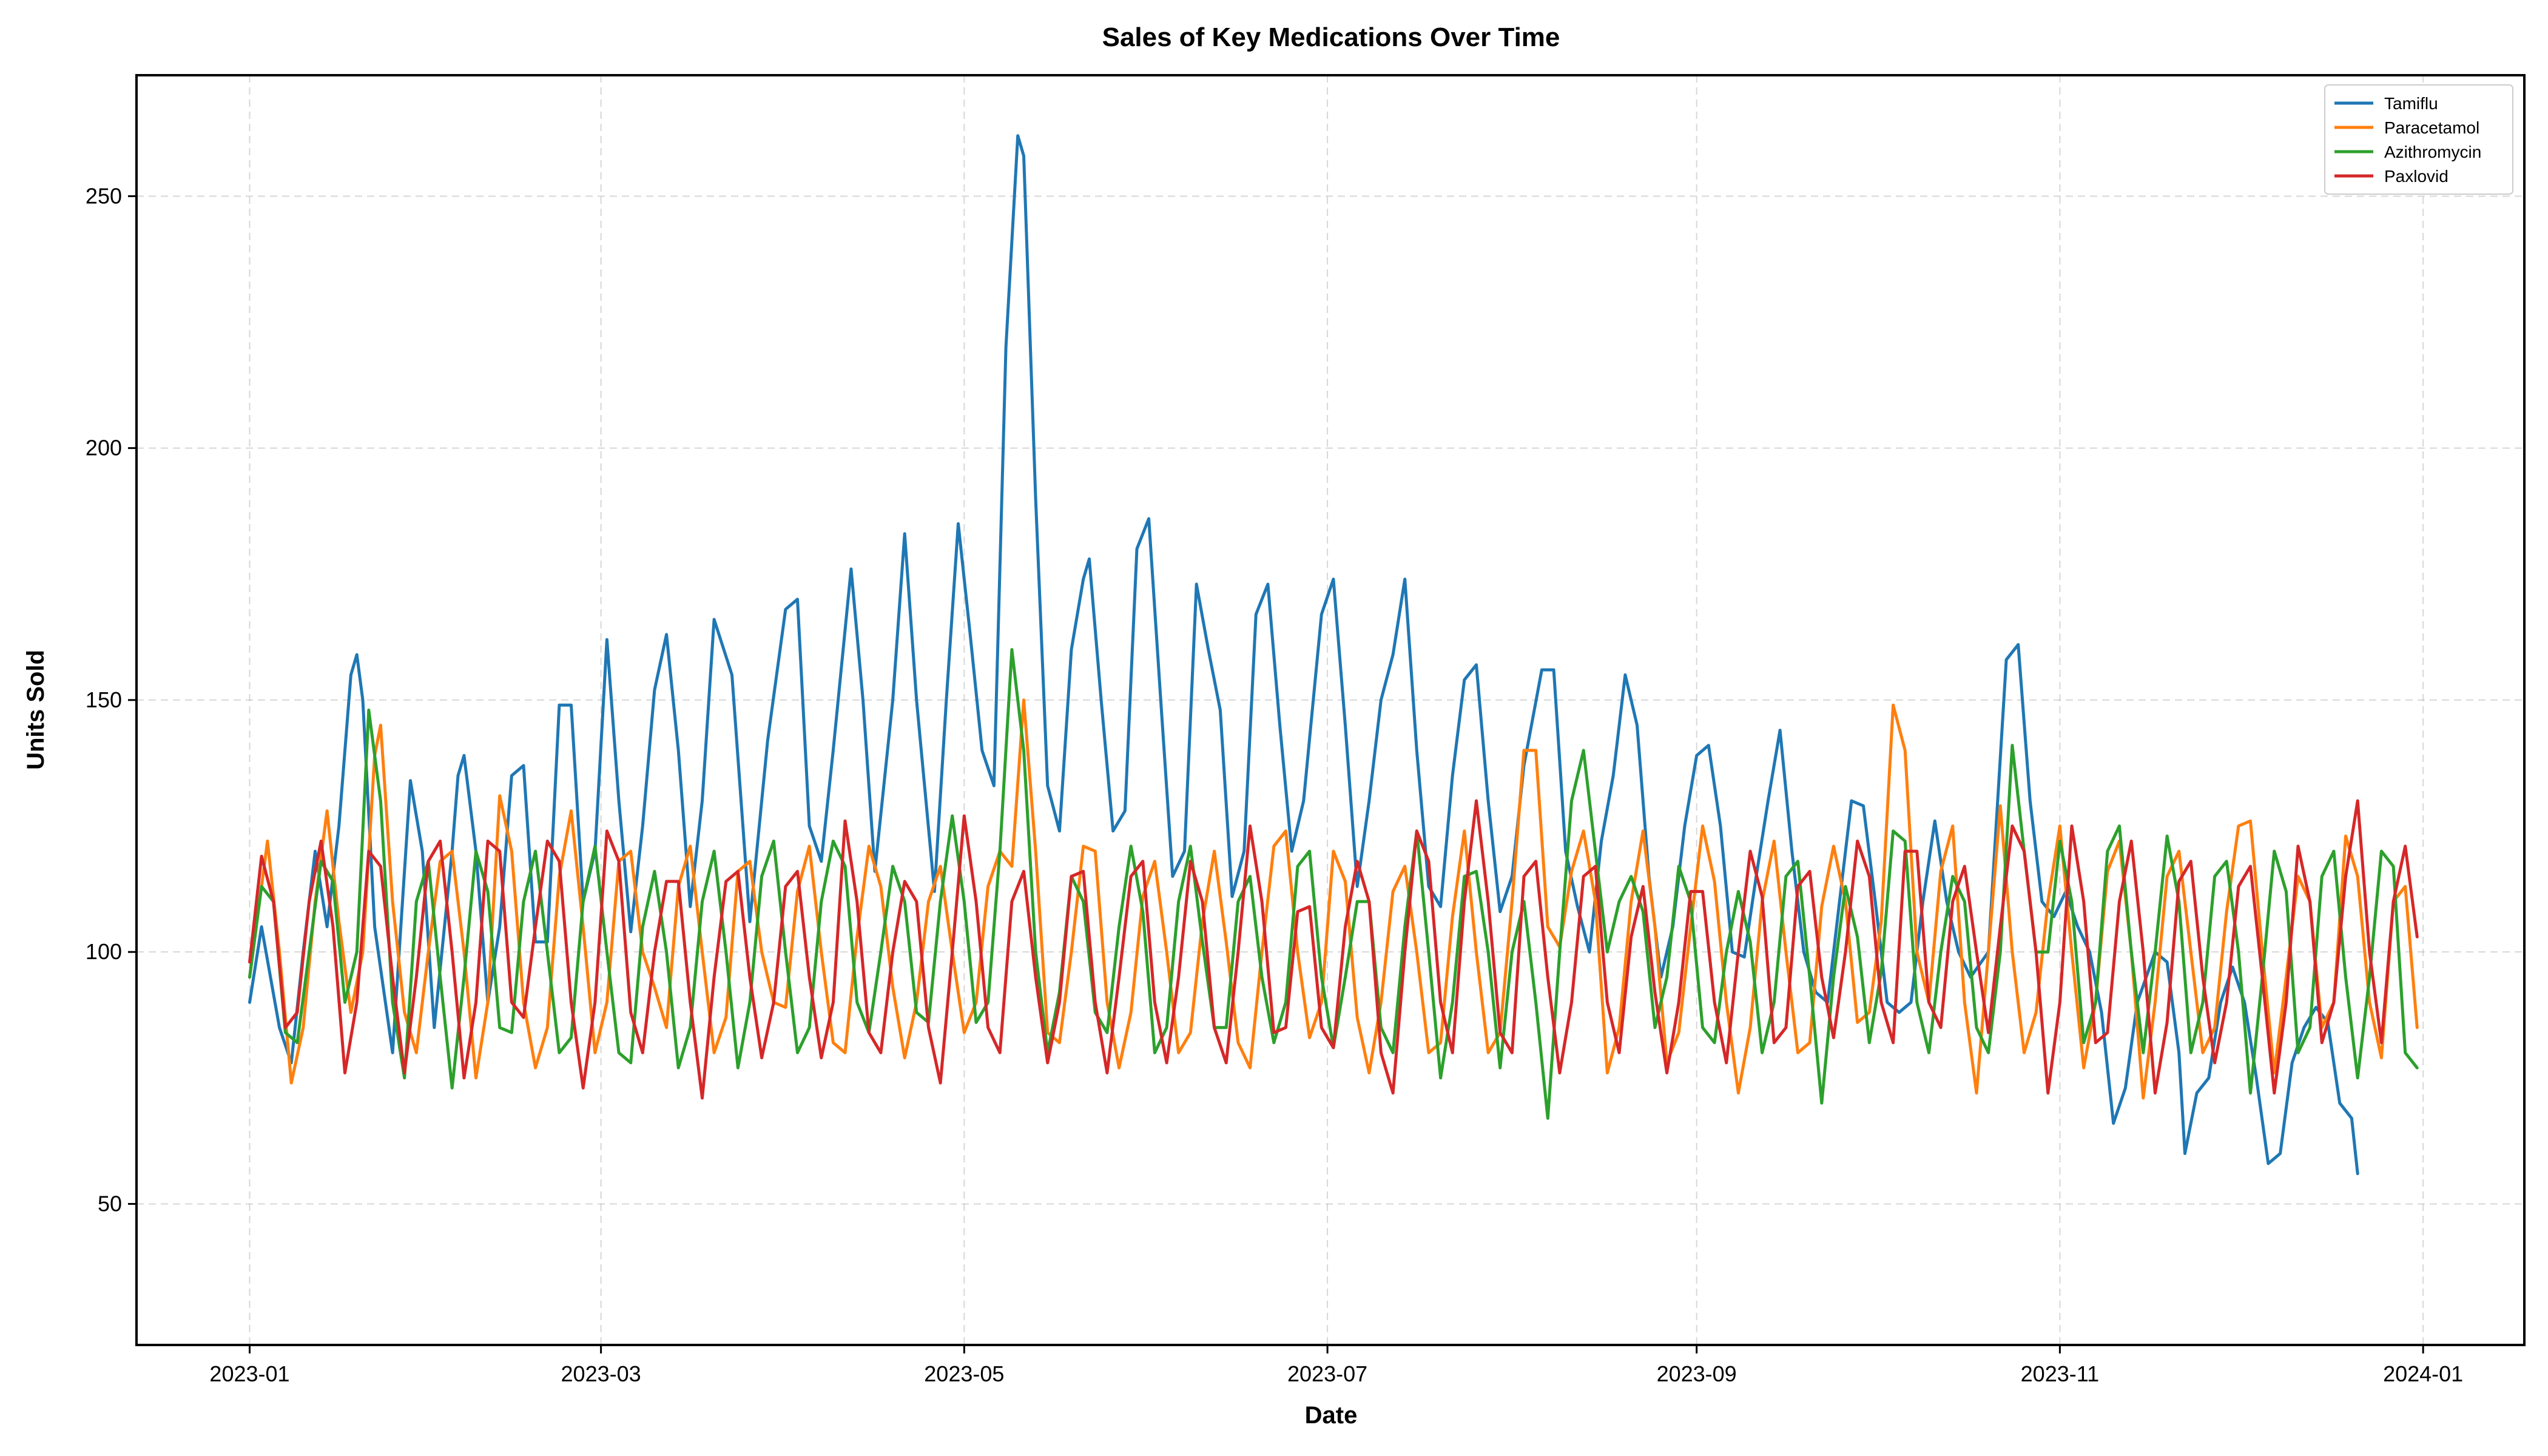 The width and height of the screenshot is (2548, 1456). Describe the element at coordinates (2060, 1373) in the screenshot. I see `x-tick-label: 2023-11` at that location.